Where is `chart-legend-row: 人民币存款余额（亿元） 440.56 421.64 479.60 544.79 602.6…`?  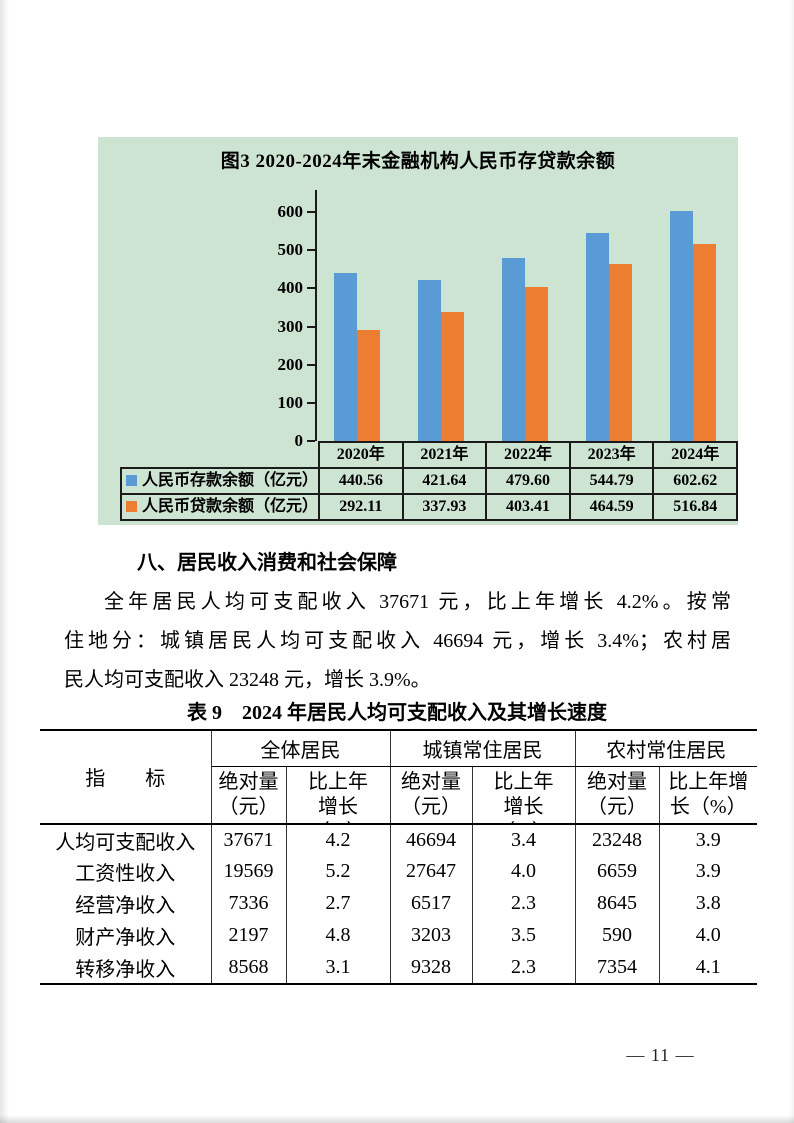 chart-legend-row: 人民币存款余额（亿元） 440.56 421.64 479.60 544.79 602.6… is located at coordinates (428, 481).